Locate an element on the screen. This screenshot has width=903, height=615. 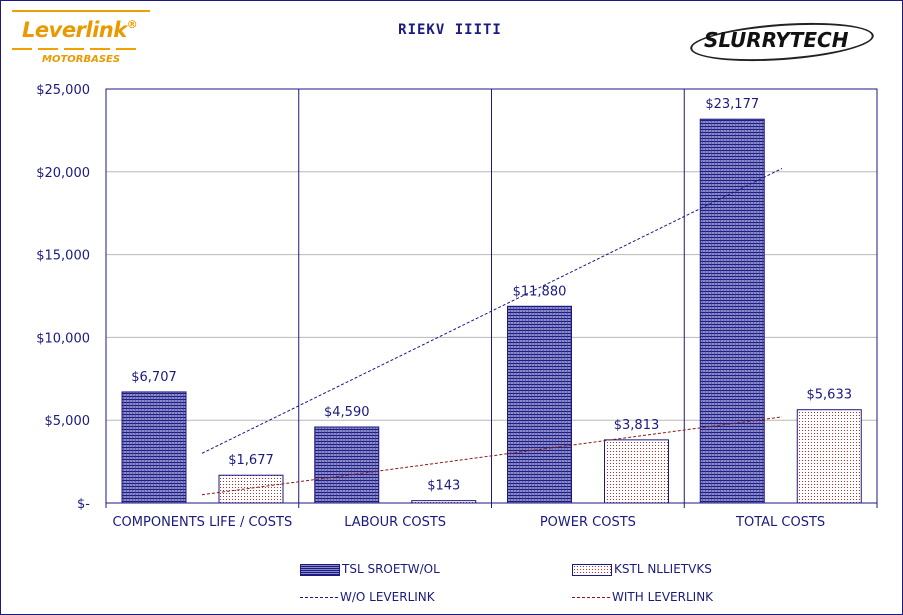
data-label: $143 is located at coordinates (443, 486).